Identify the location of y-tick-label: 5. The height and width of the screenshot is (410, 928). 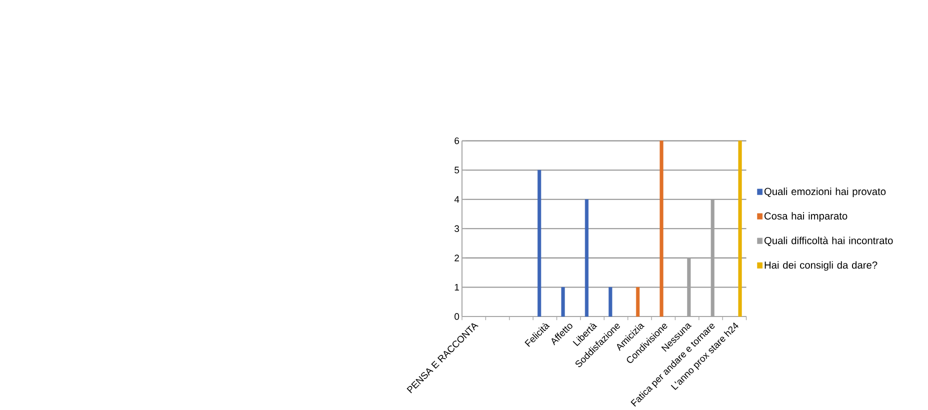
(457, 170).